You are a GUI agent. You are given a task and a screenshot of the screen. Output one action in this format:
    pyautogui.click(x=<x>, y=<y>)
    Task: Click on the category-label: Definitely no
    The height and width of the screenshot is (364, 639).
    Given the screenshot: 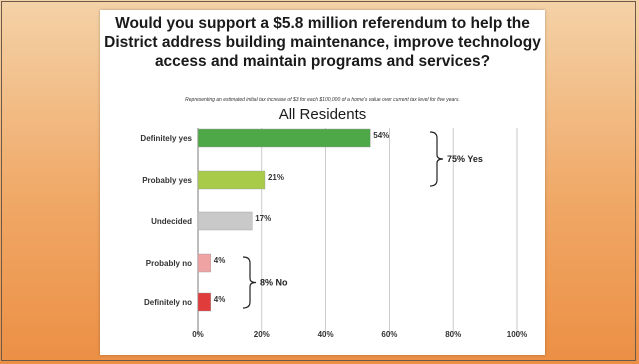 What is the action you would take?
    pyautogui.click(x=168, y=302)
    